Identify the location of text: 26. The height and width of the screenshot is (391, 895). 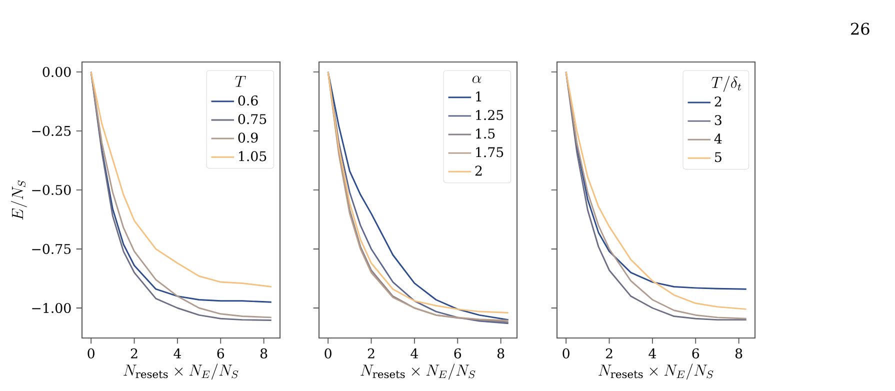
(860, 28).